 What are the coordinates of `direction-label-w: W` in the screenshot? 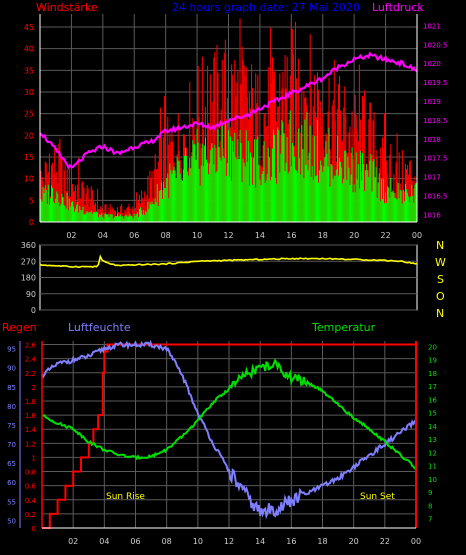 It's located at (440, 262).